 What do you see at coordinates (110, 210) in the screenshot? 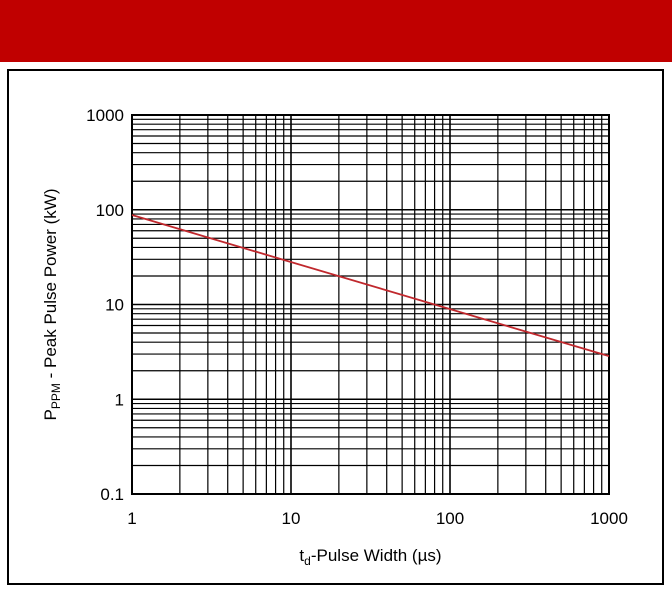
I see `y-tick-label: 100` at bounding box center [110, 210].